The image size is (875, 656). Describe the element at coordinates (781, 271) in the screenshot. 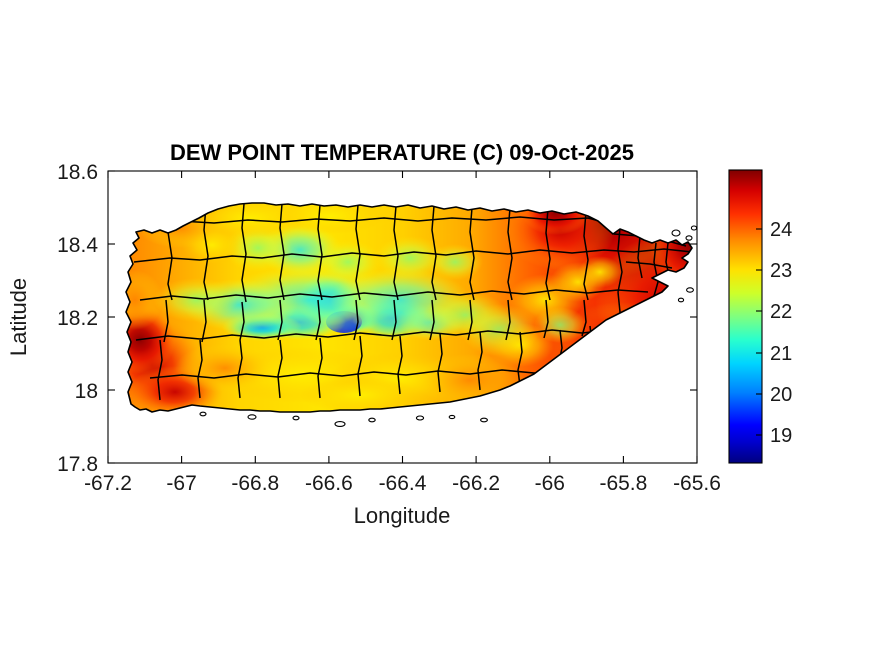

I see `colorbar-tick-label: 23` at that location.